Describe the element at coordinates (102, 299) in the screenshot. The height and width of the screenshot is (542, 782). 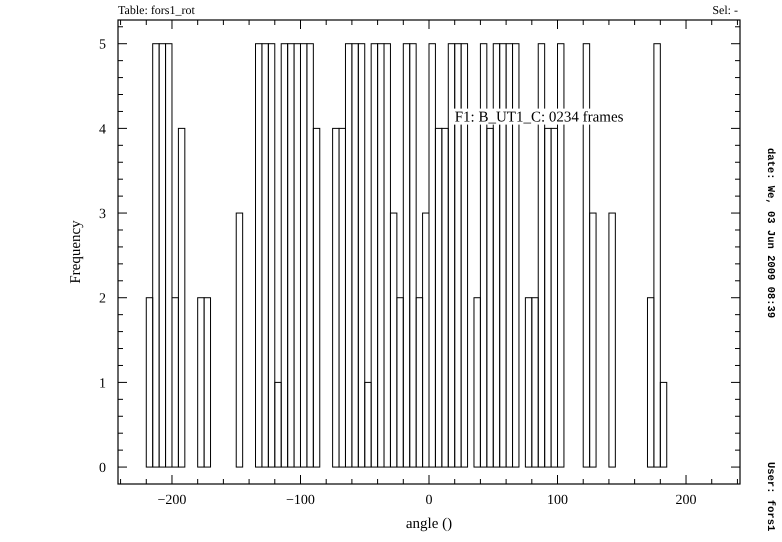
I see `y-tick-label: 2` at that location.